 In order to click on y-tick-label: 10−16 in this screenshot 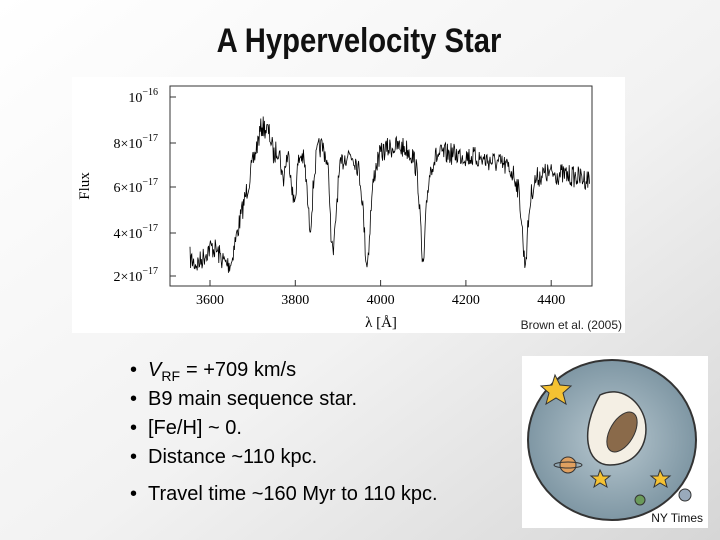, I will do `click(143, 96)`.